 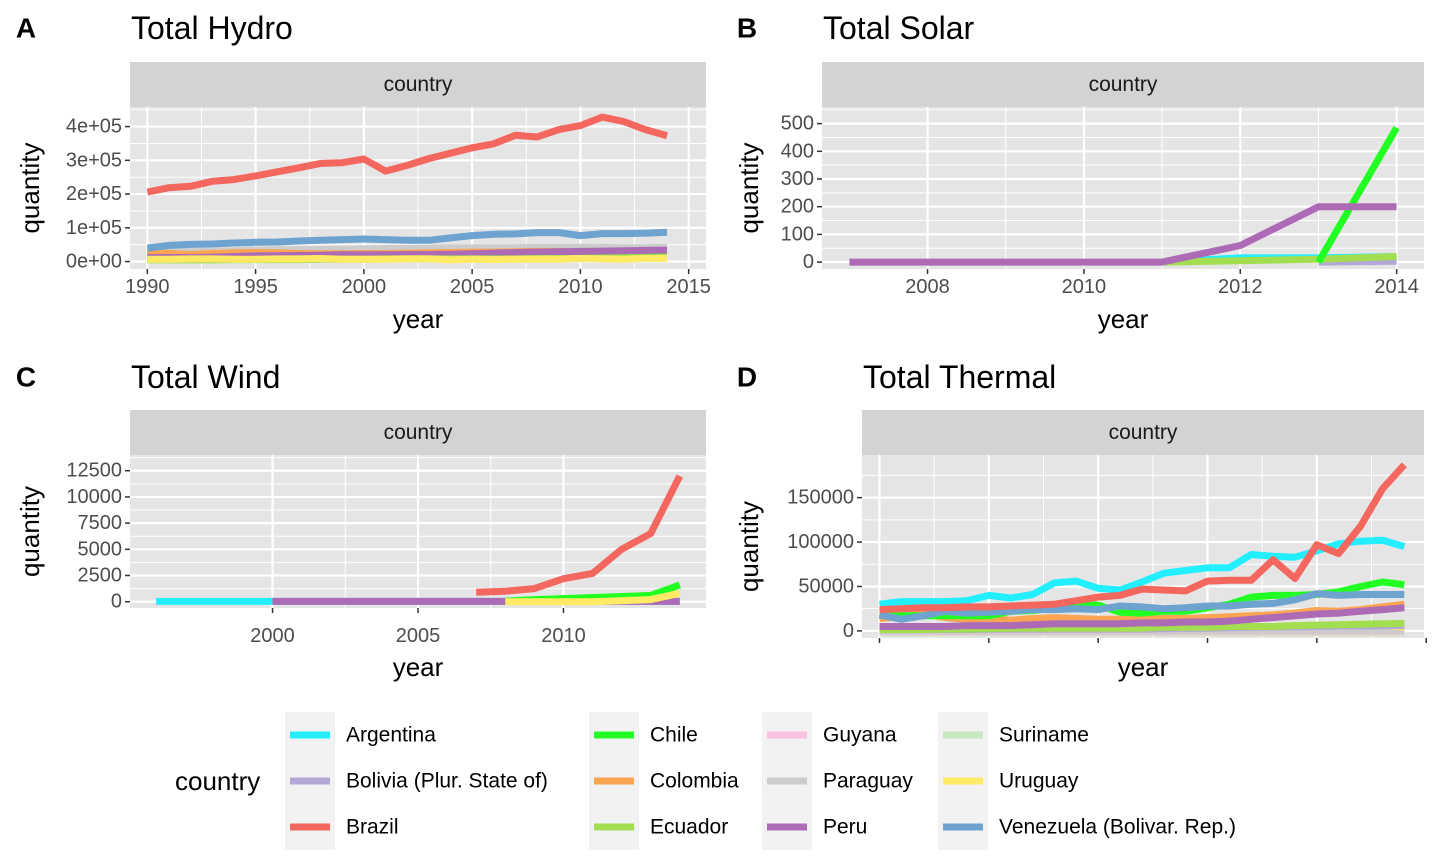 What do you see at coordinates (1240, 287) in the screenshot?
I see `x-tick-label: 2012` at bounding box center [1240, 287].